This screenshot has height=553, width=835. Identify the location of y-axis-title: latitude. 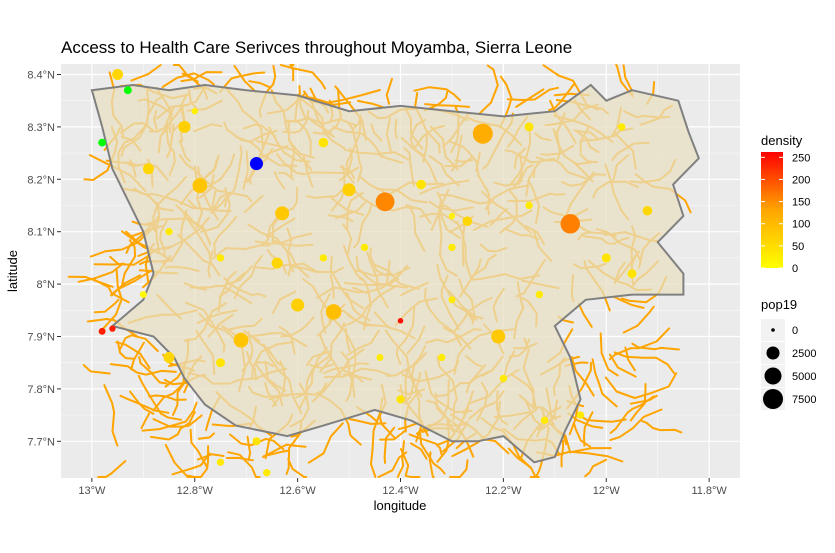
(12, 271).